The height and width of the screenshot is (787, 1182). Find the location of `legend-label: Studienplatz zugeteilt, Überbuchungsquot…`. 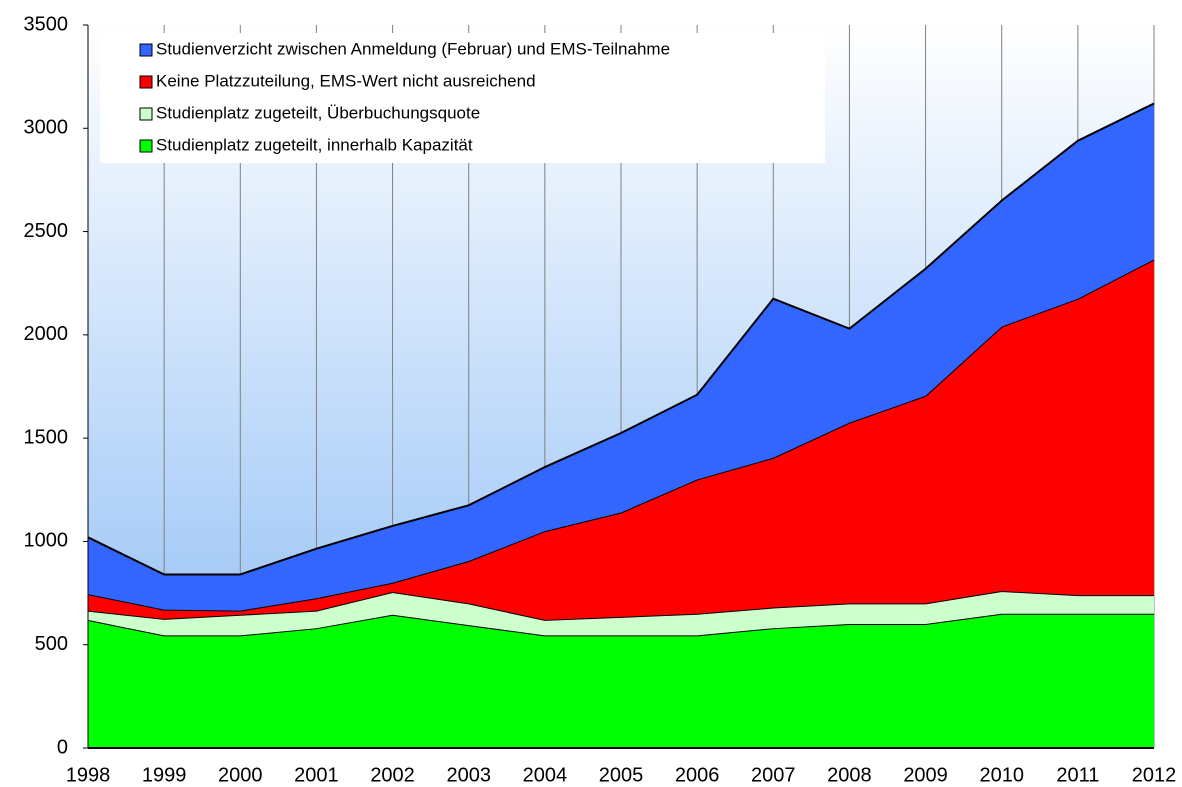

legend-label: Studienplatz zugeteilt, Überbuchungsquot… is located at coordinates (318, 112).